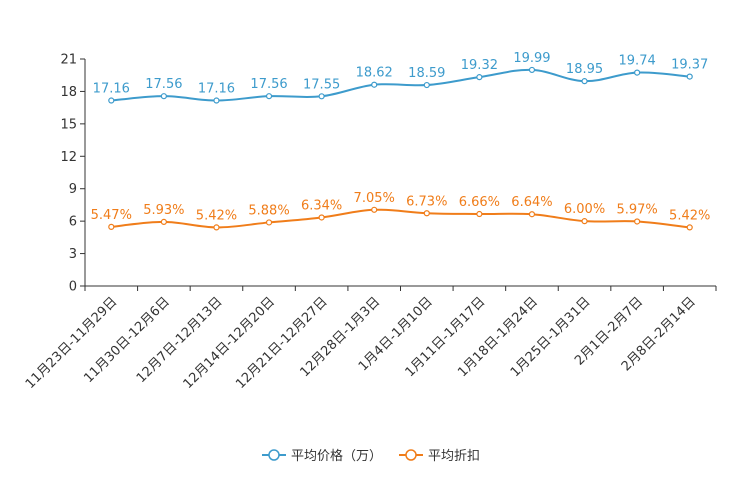 The height and width of the screenshot is (496, 744). I want to click on data-label: 18.59, so click(426, 73).